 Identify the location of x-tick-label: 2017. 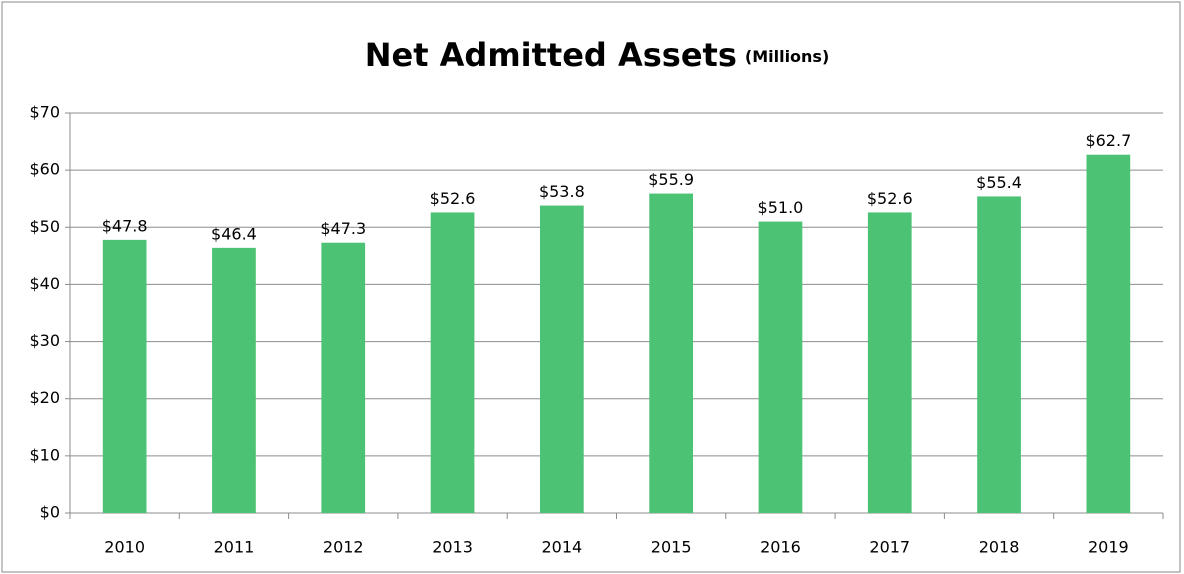
(889, 547).